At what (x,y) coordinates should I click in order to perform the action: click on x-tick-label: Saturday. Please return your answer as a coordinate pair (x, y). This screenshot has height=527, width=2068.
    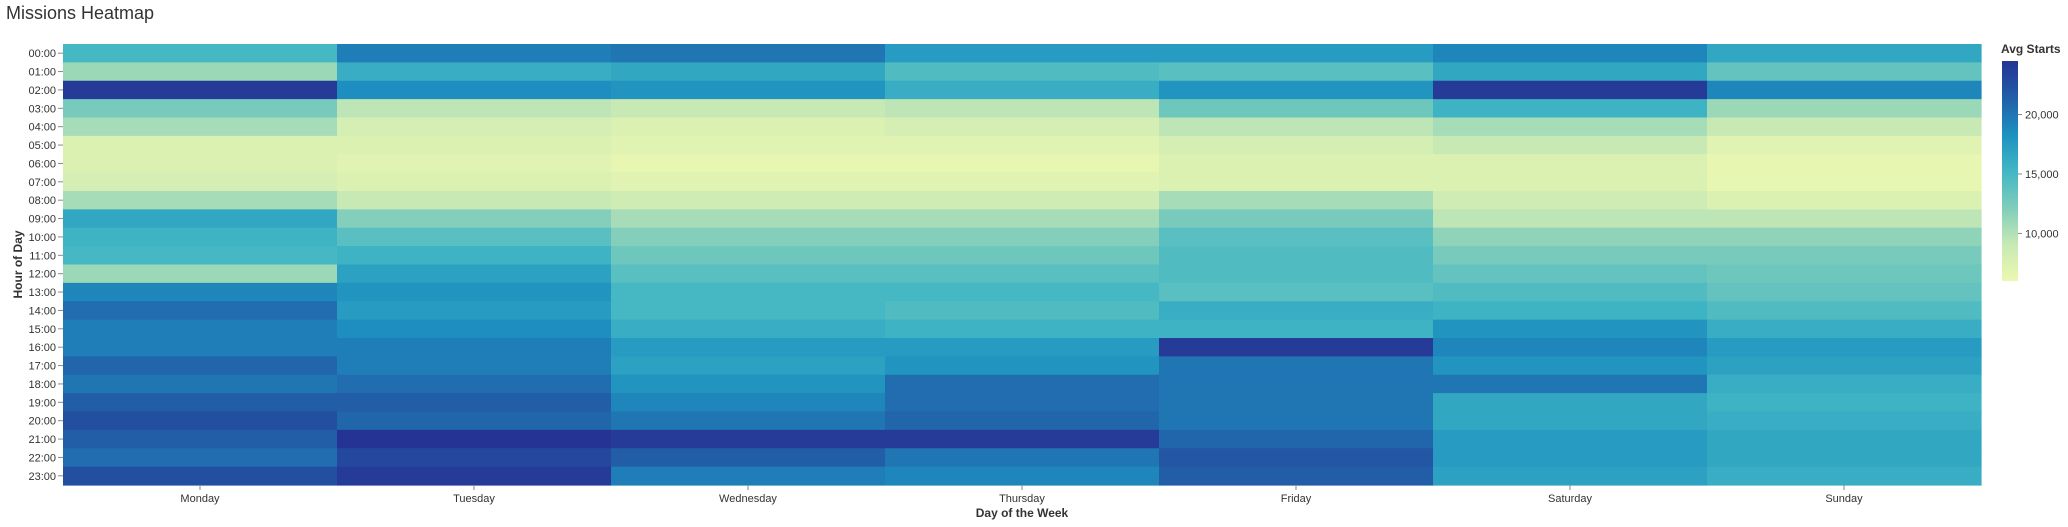
    Looking at the image, I should click on (1570, 499).